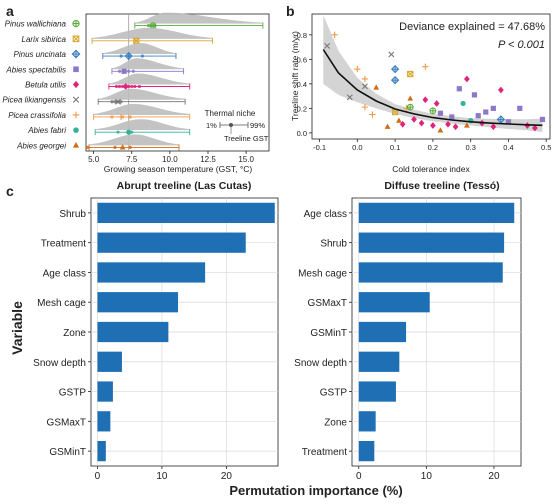 The width and height of the screenshot is (554, 504). I want to click on x-tick-label: 0.1, so click(395, 147).